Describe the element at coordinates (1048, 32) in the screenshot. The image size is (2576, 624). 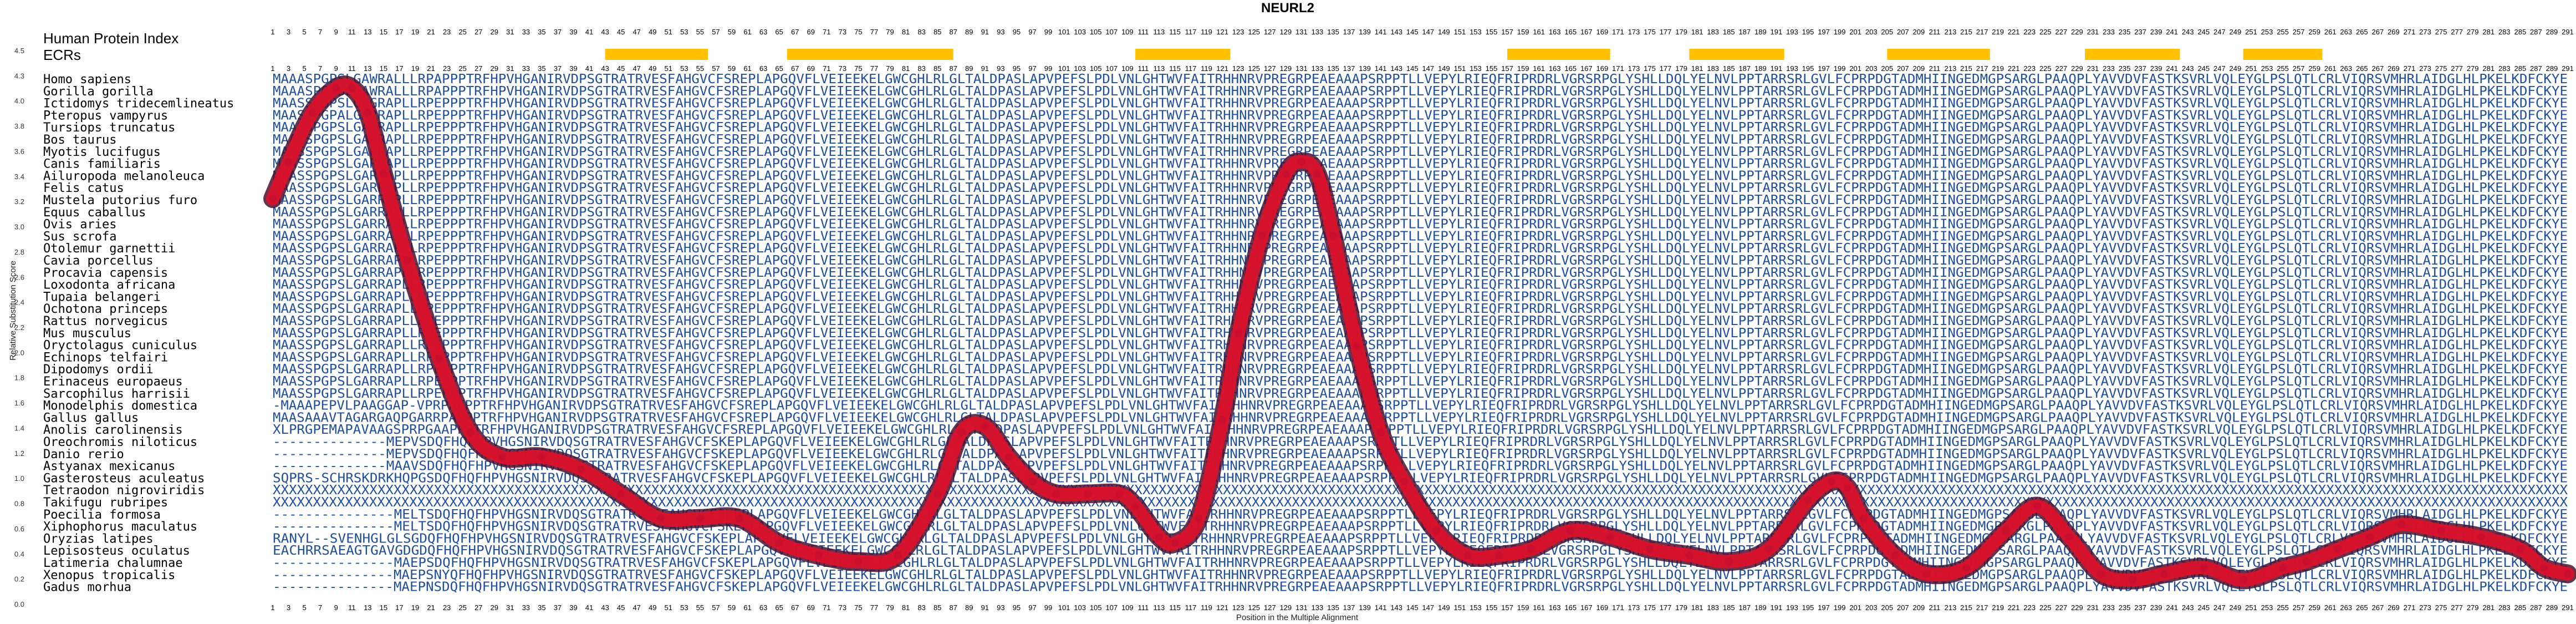
I see `human-index-tick-99: 99` at that location.